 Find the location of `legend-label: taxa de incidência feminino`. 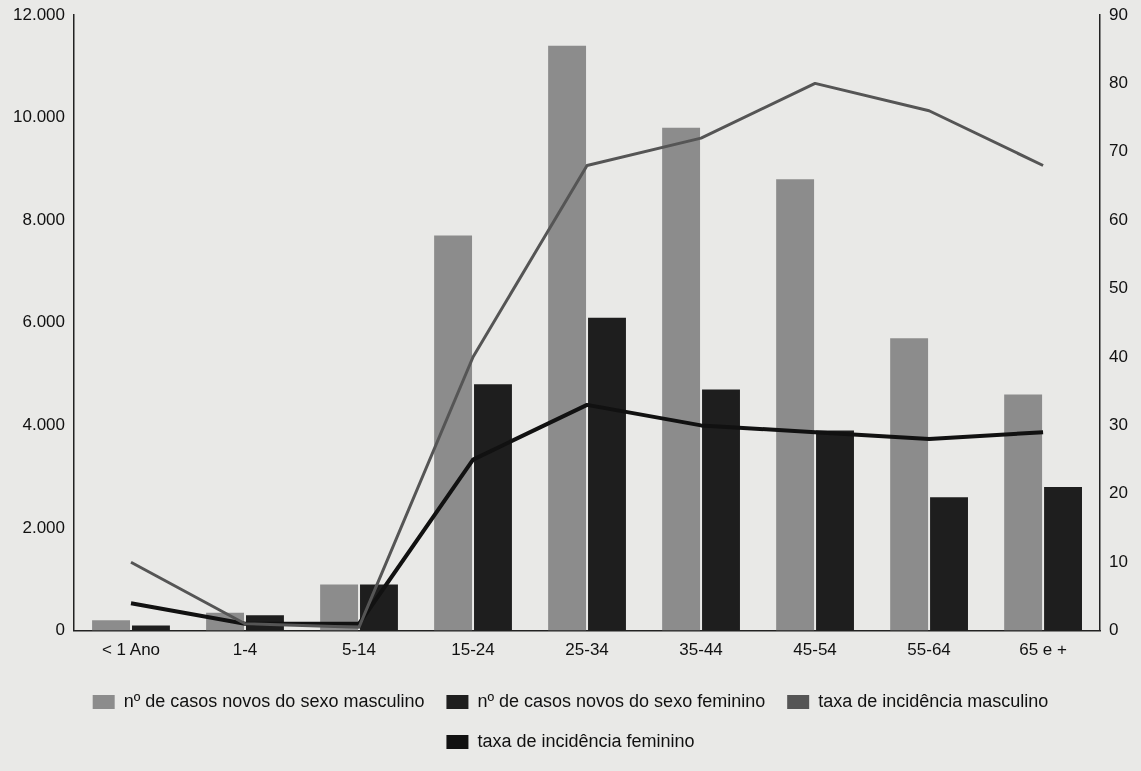

legend-label: taxa de incidência feminino is located at coordinates (586, 740).